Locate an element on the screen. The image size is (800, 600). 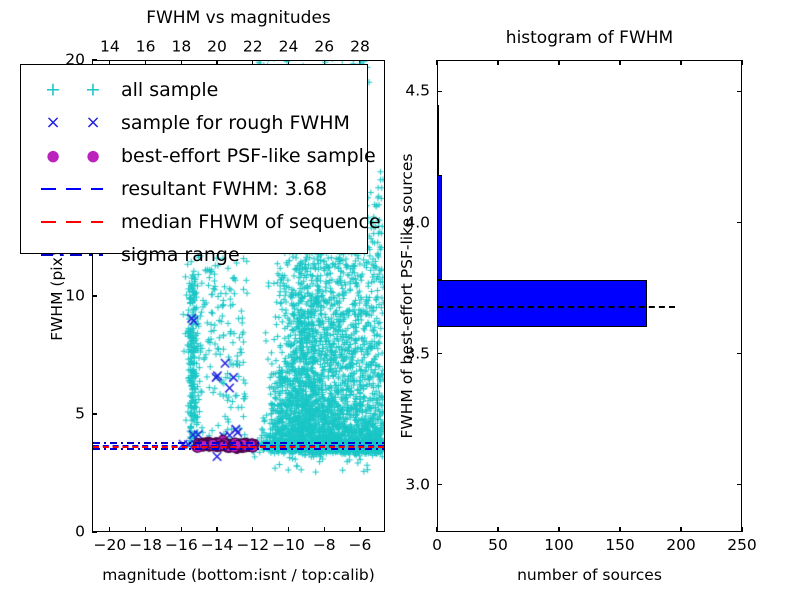
legend-item-label: sigma range is located at coordinates (180, 254).